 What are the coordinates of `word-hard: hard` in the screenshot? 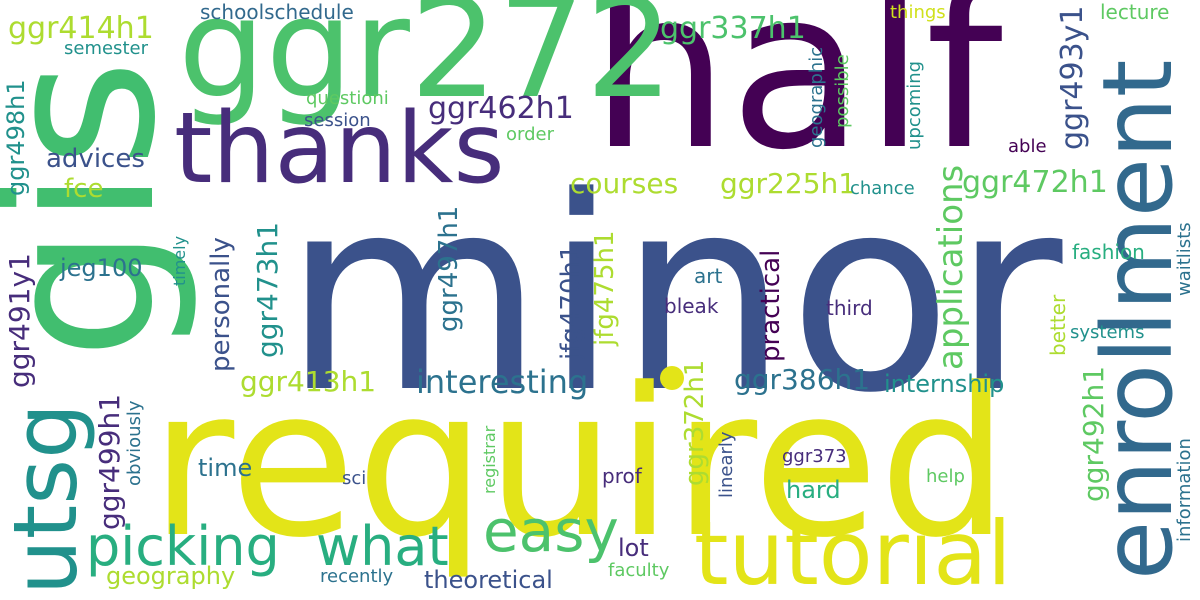 It's located at (813, 490).